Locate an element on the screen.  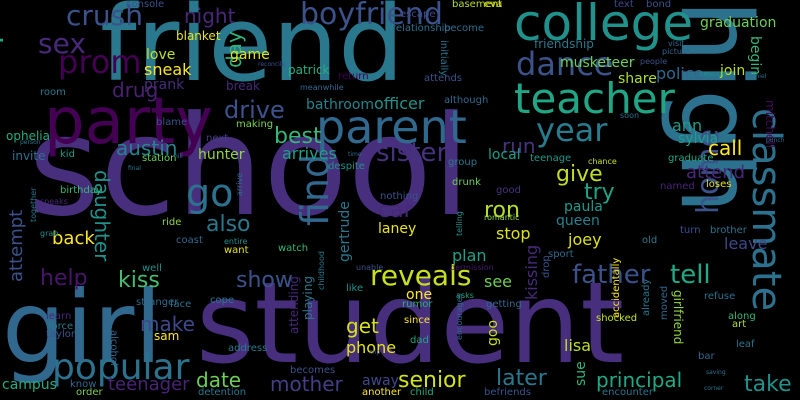
word-campus: campus is located at coordinates (29, 385).